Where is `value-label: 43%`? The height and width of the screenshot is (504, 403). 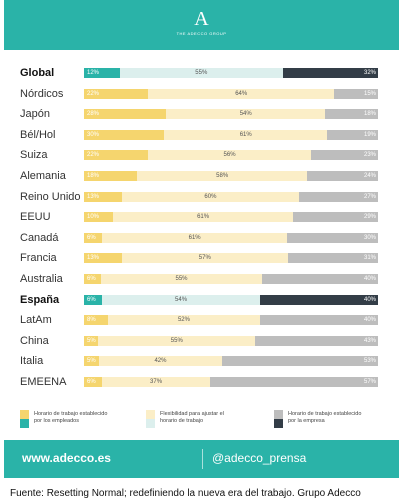
value-label: 43% is located at coordinates (370, 340).